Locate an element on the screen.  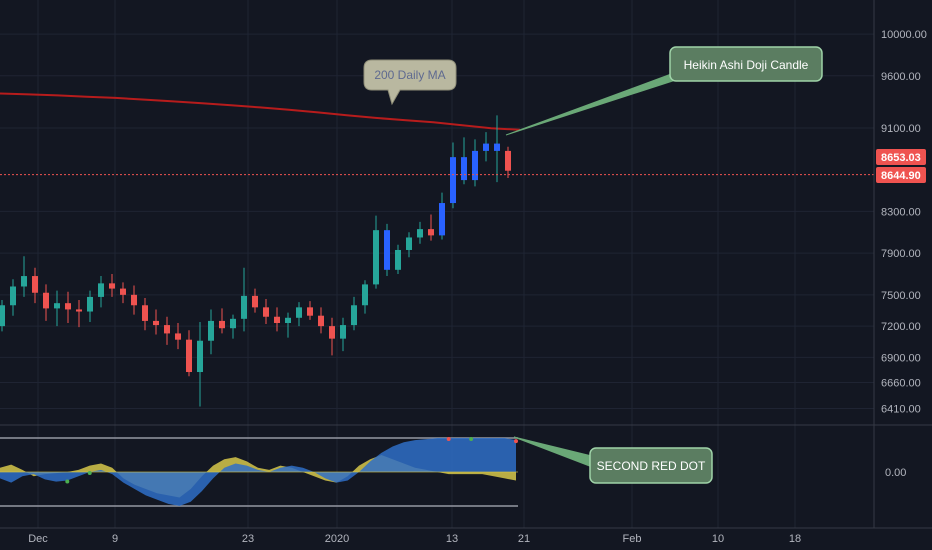
last-price-tag: 8653.03 is located at coordinates (901, 157).